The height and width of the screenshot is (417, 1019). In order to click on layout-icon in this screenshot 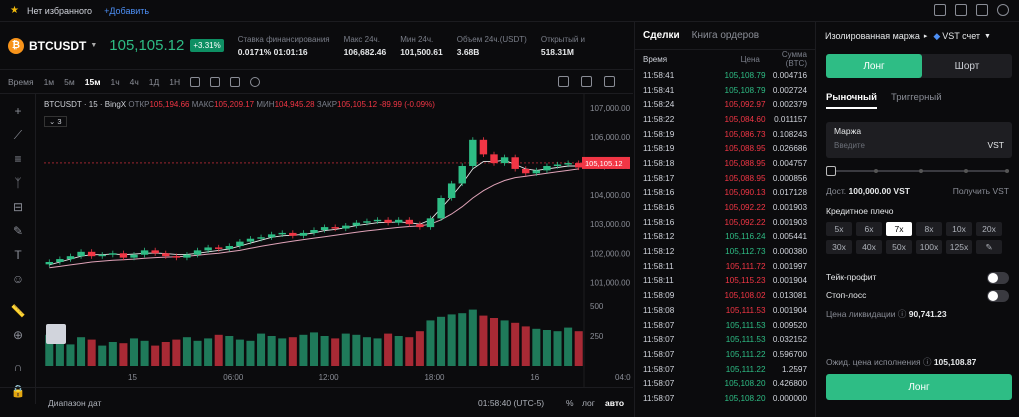, I will do `click(563, 81)`.